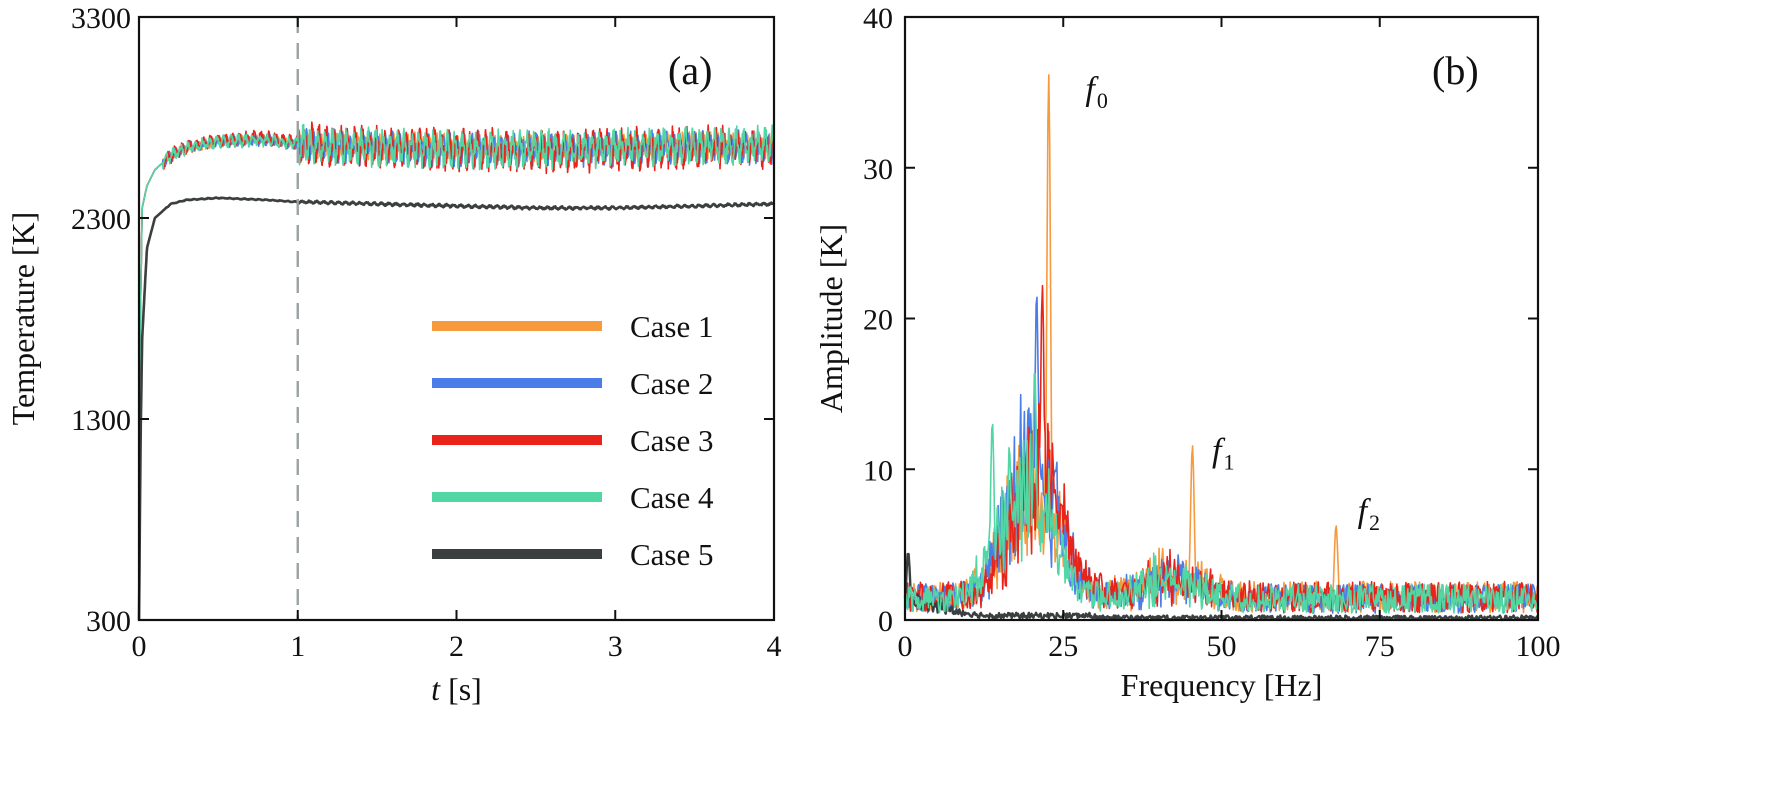  I want to click on panel-b-label: (b), so click(1455, 70).